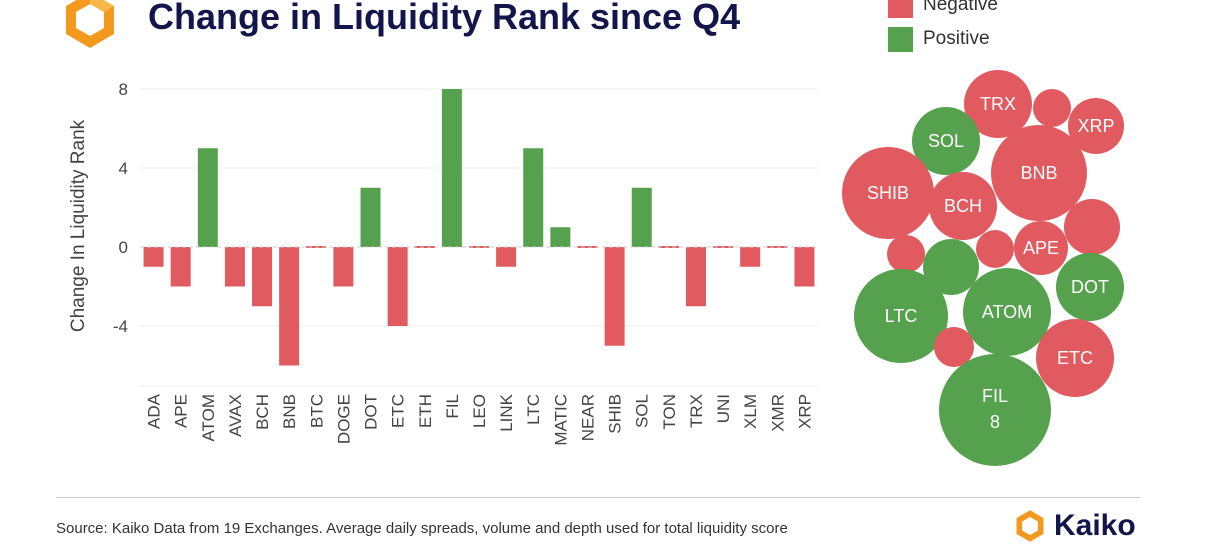 This screenshot has width=1232, height=544. I want to click on bubble-label: LTC, so click(901, 316).